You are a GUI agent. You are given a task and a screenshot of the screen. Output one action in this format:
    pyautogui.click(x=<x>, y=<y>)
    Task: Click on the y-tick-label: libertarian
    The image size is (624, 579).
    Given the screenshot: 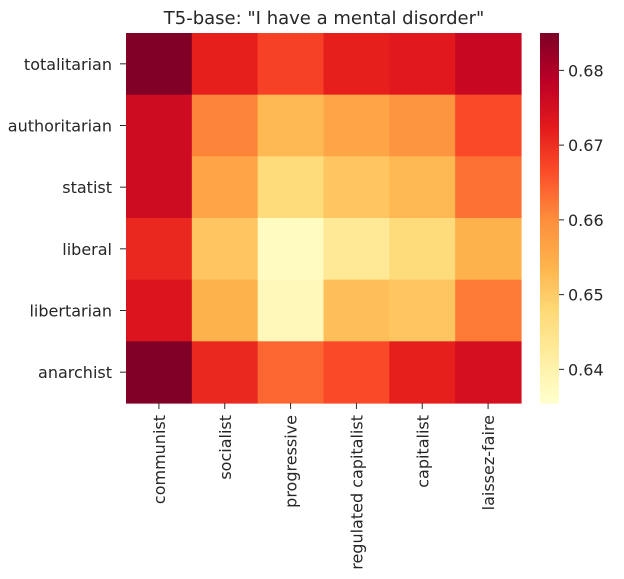 What is the action you would take?
    pyautogui.click(x=70, y=311)
    